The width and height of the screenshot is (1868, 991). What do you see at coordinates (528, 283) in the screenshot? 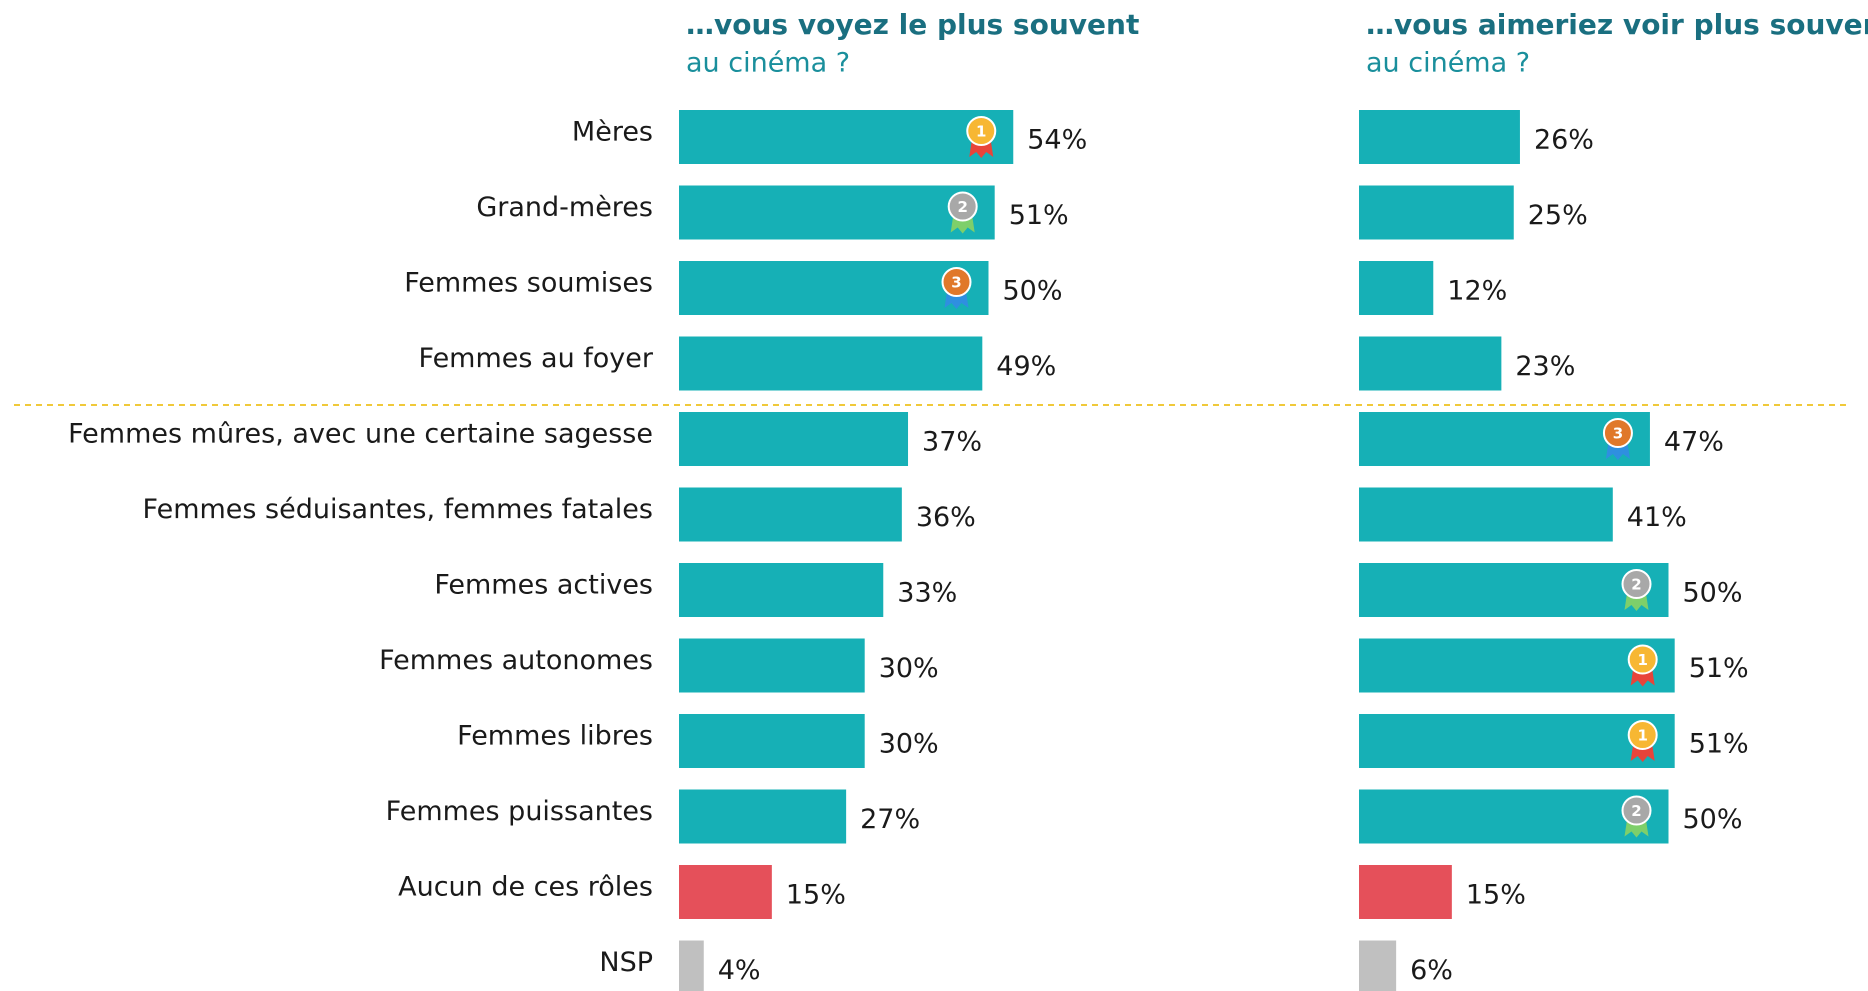
I see `category-label: Femmes soumises` at bounding box center [528, 283].